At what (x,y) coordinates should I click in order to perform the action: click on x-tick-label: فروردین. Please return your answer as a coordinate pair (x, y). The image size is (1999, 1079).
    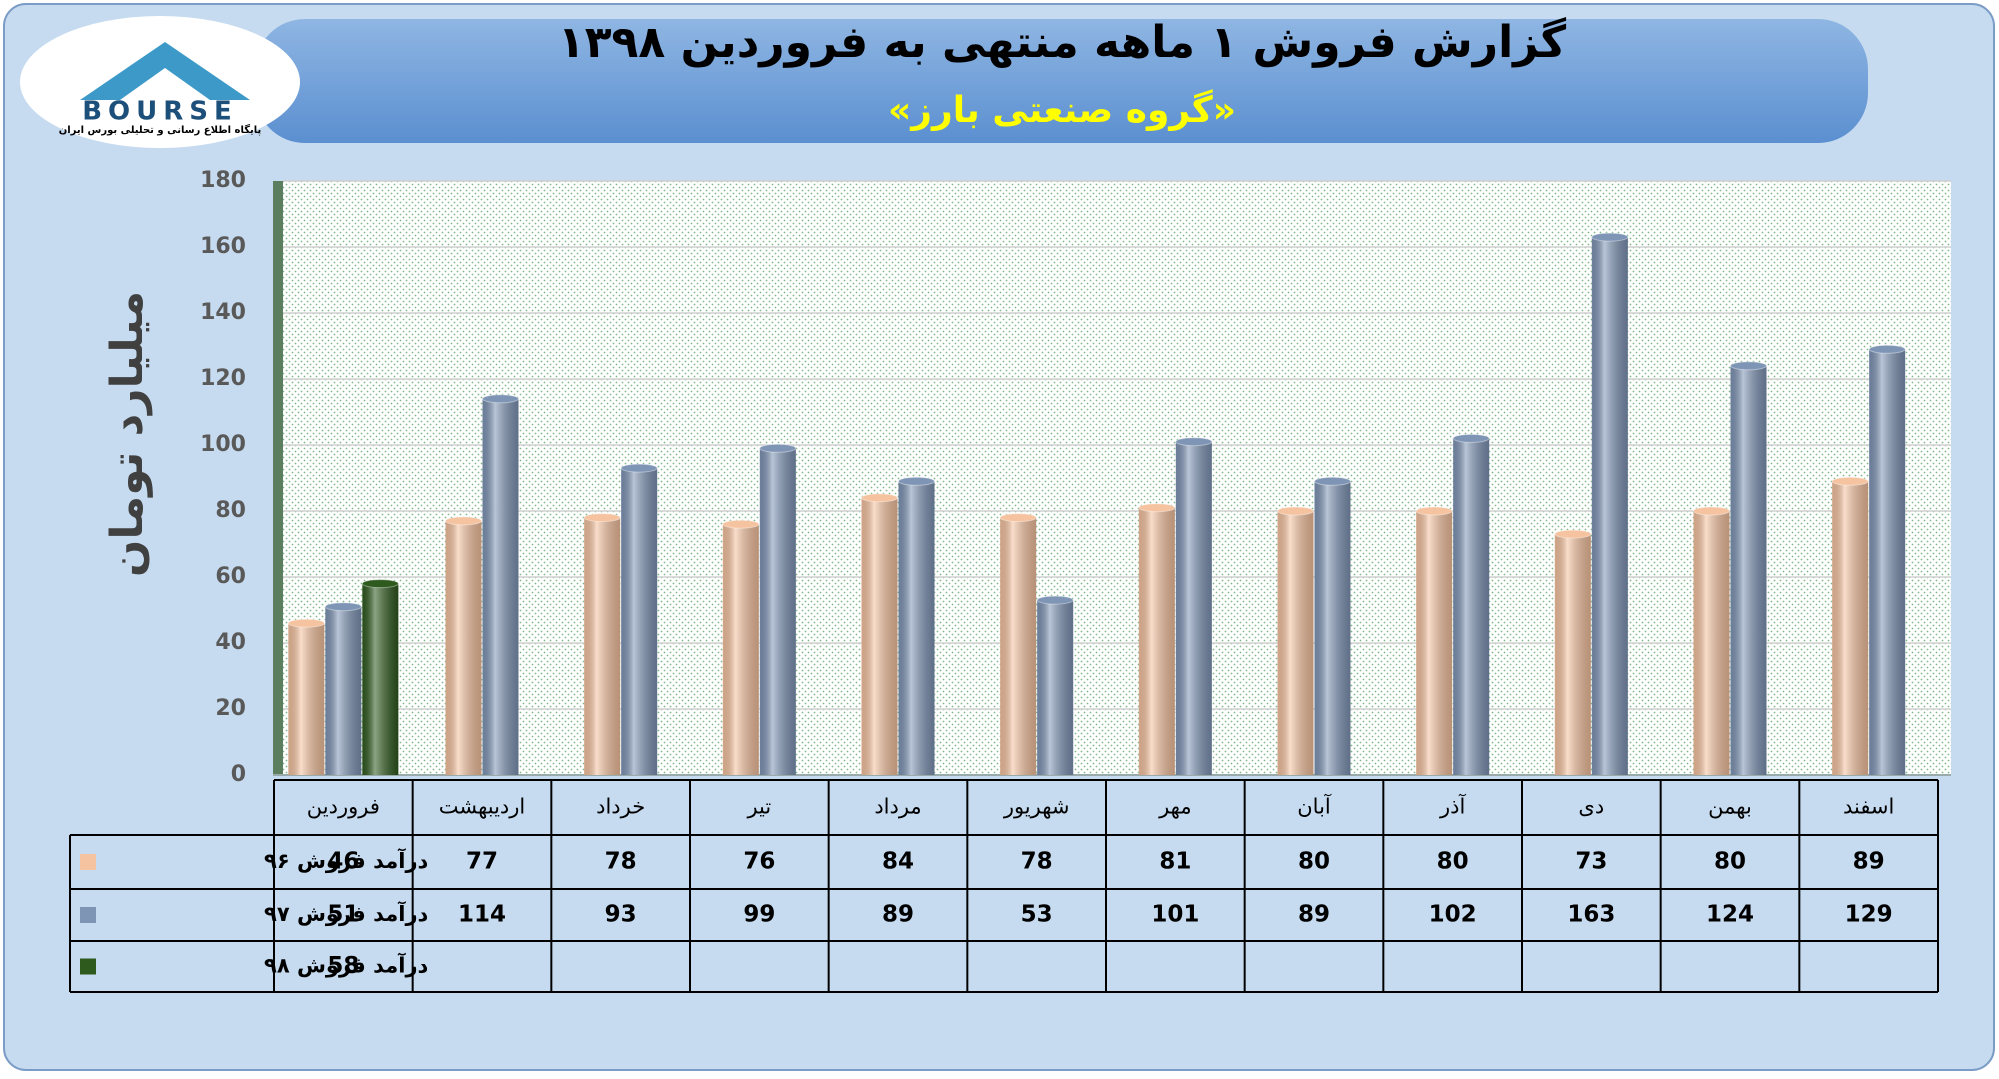
    Looking at the image, I should click on (343, 807).